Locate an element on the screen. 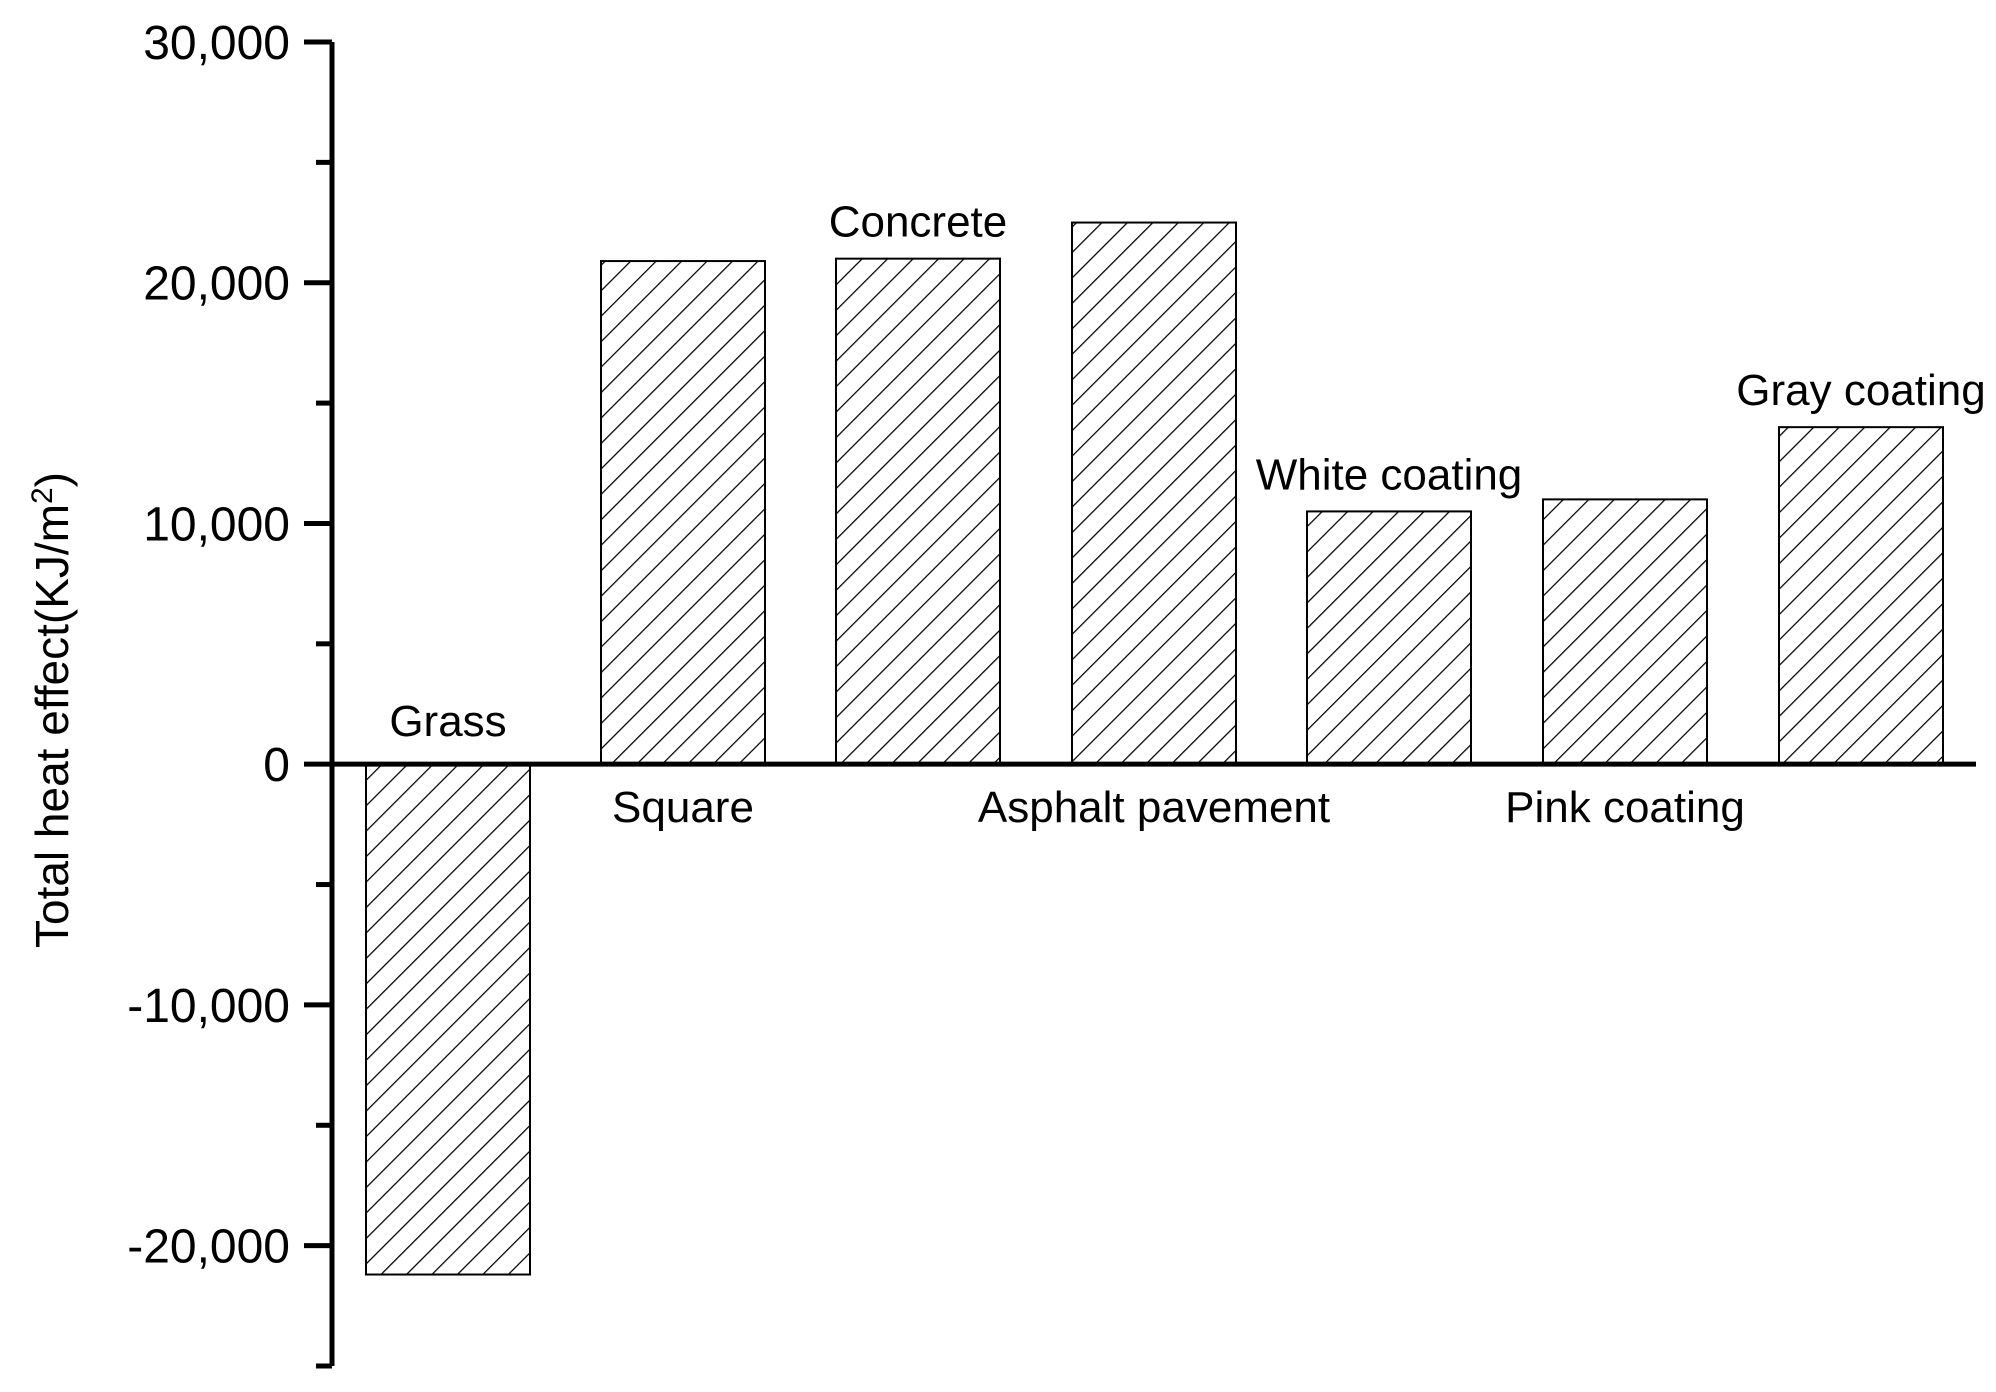 The image size is (1996, 1392). bar-label-gray-coating: Gray coating is located at coordinates (1860, 390).